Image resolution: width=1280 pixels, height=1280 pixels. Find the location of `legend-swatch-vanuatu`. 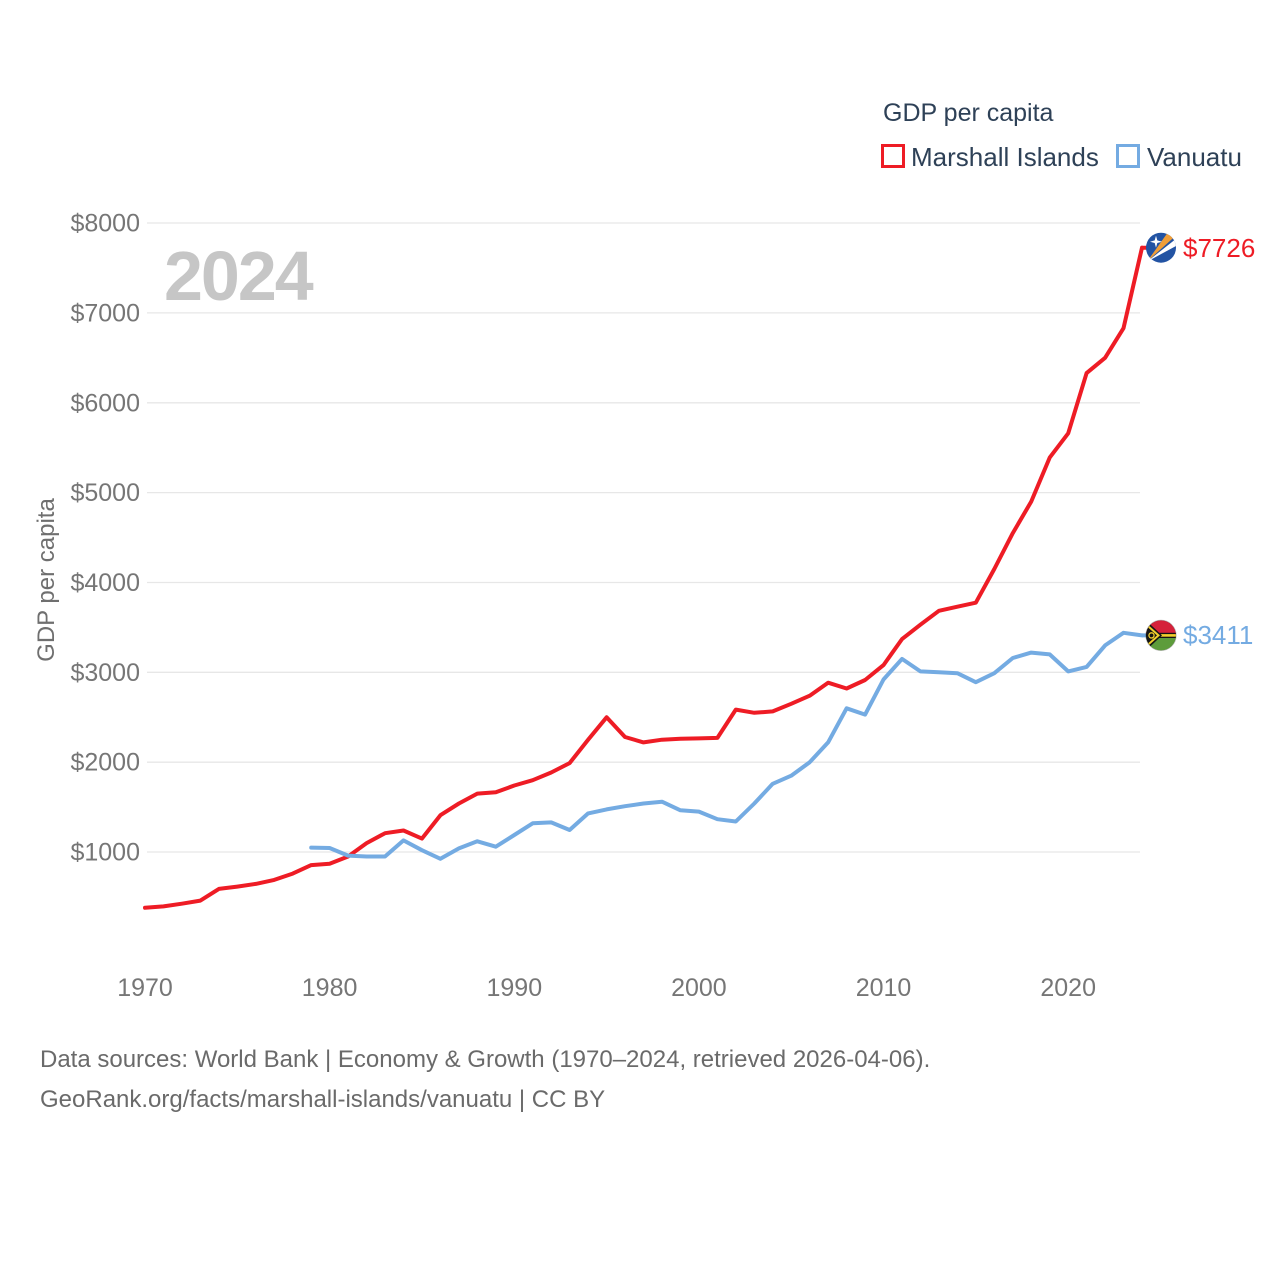

legend-swatch-vanuatu is located at coordinates (1128, 156).